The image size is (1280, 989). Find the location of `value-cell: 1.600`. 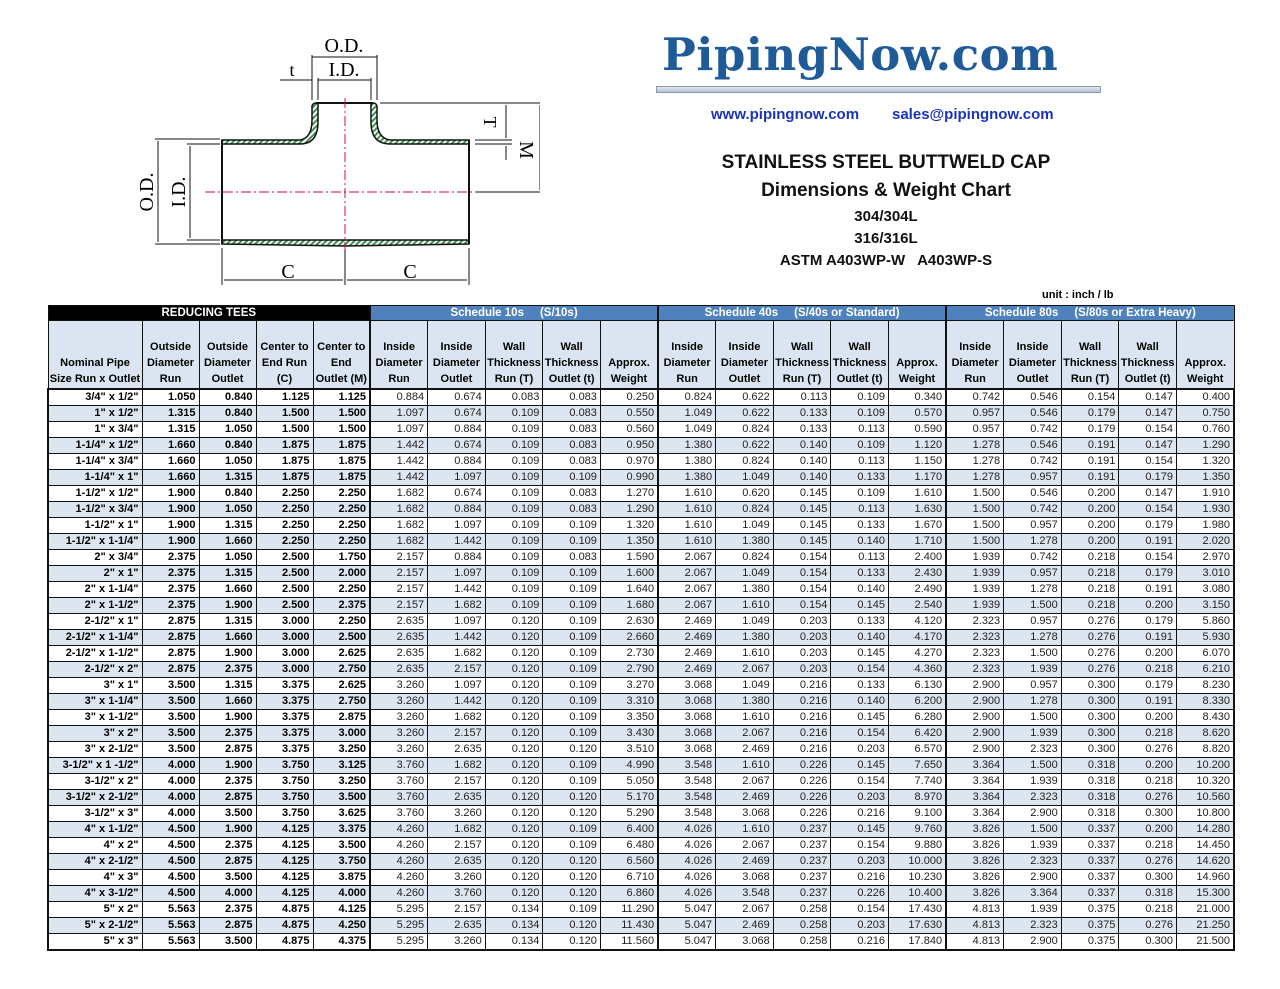

value-cell: 1.600 is located at coordinates (629, 573).